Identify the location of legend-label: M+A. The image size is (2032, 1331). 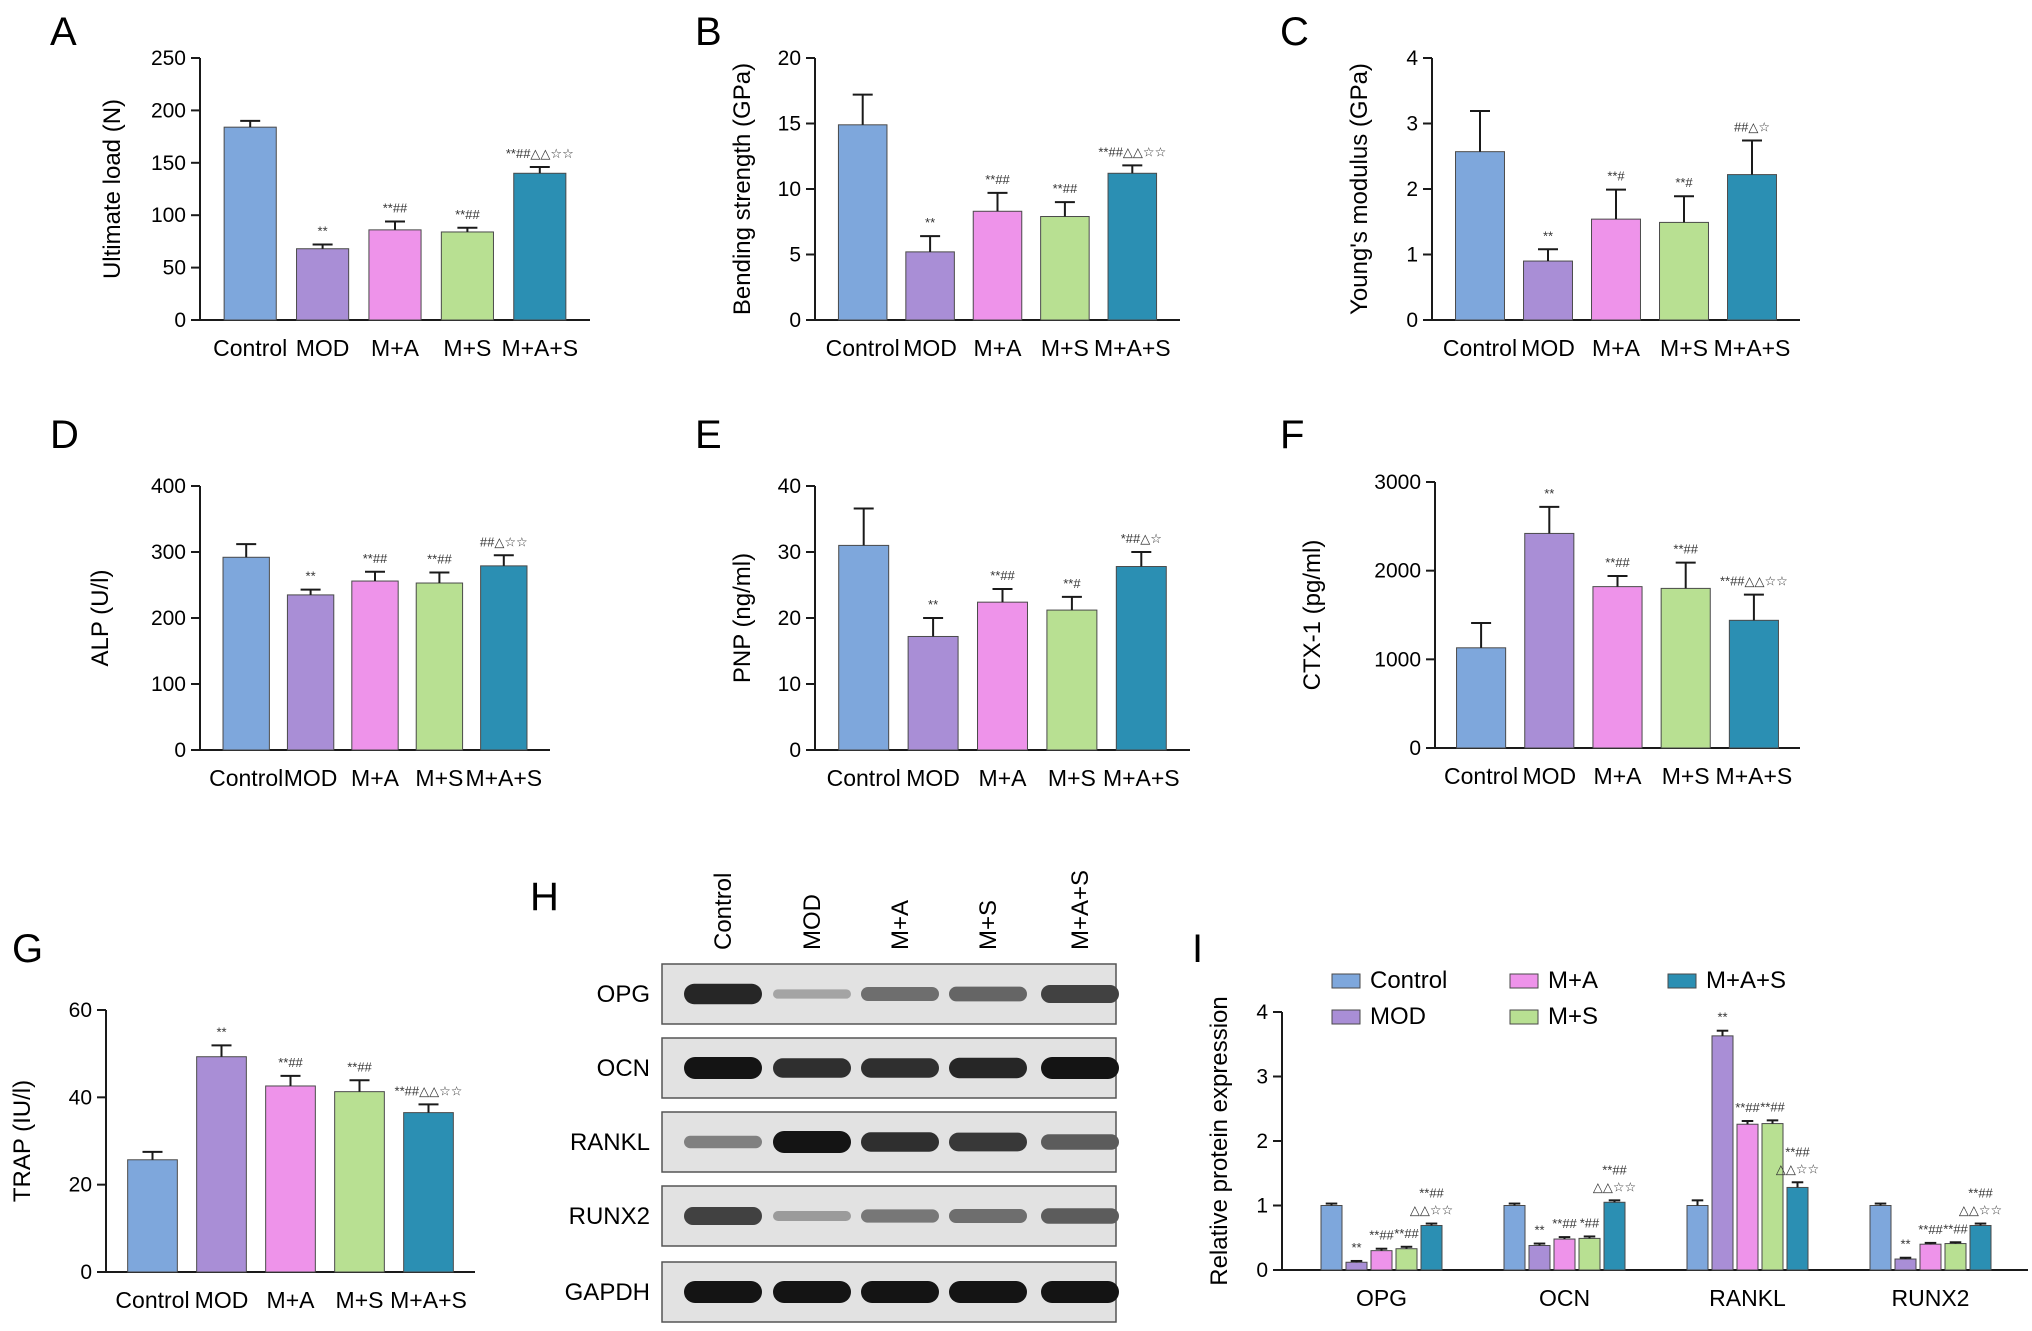
(1573, 980).